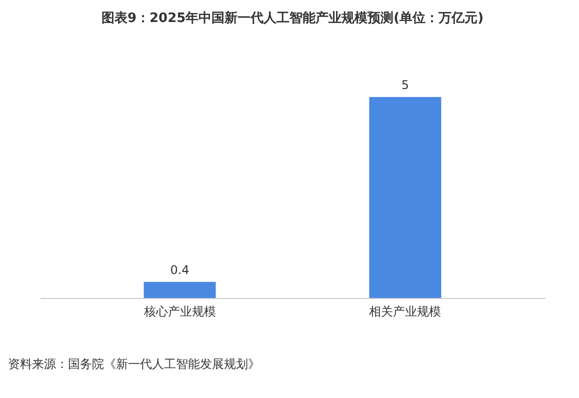 The image size is (579, 398). What do you see at coordinates (405, 311) in the screenshot?
I see `x-tick-label: 相关产业规模` at bounding box center [405, 311].